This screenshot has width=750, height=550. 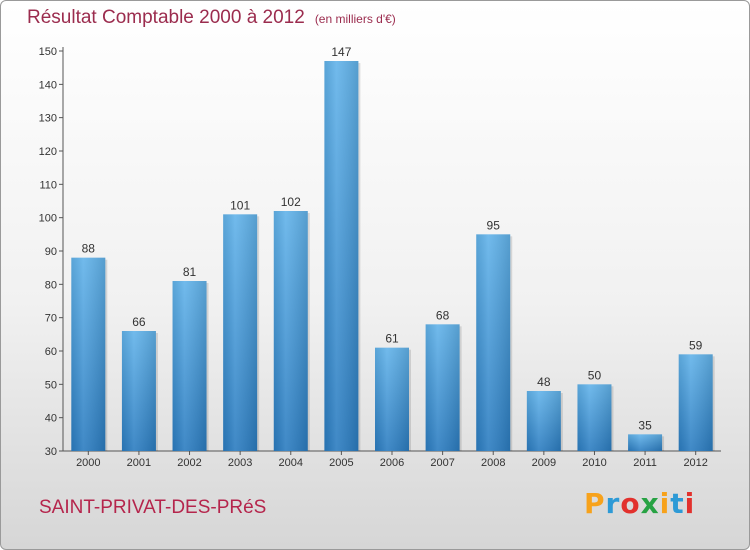 I want to click on bar-value-label: 35, so click(x=645, y=425).